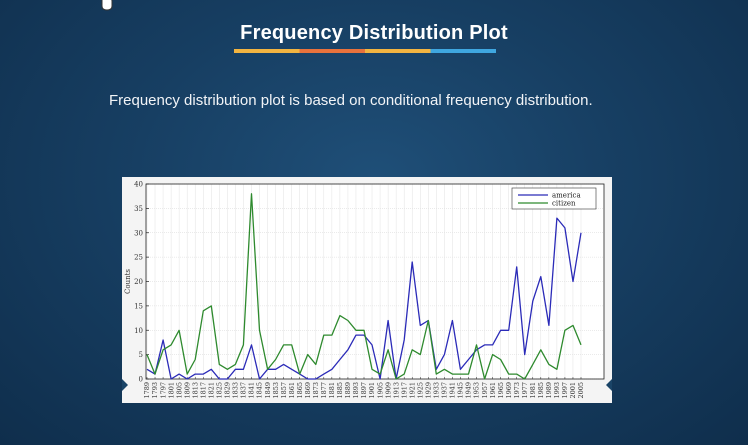 The image size is (748, 445). I want to click on y-tick-label: 0, so click(141, 380).